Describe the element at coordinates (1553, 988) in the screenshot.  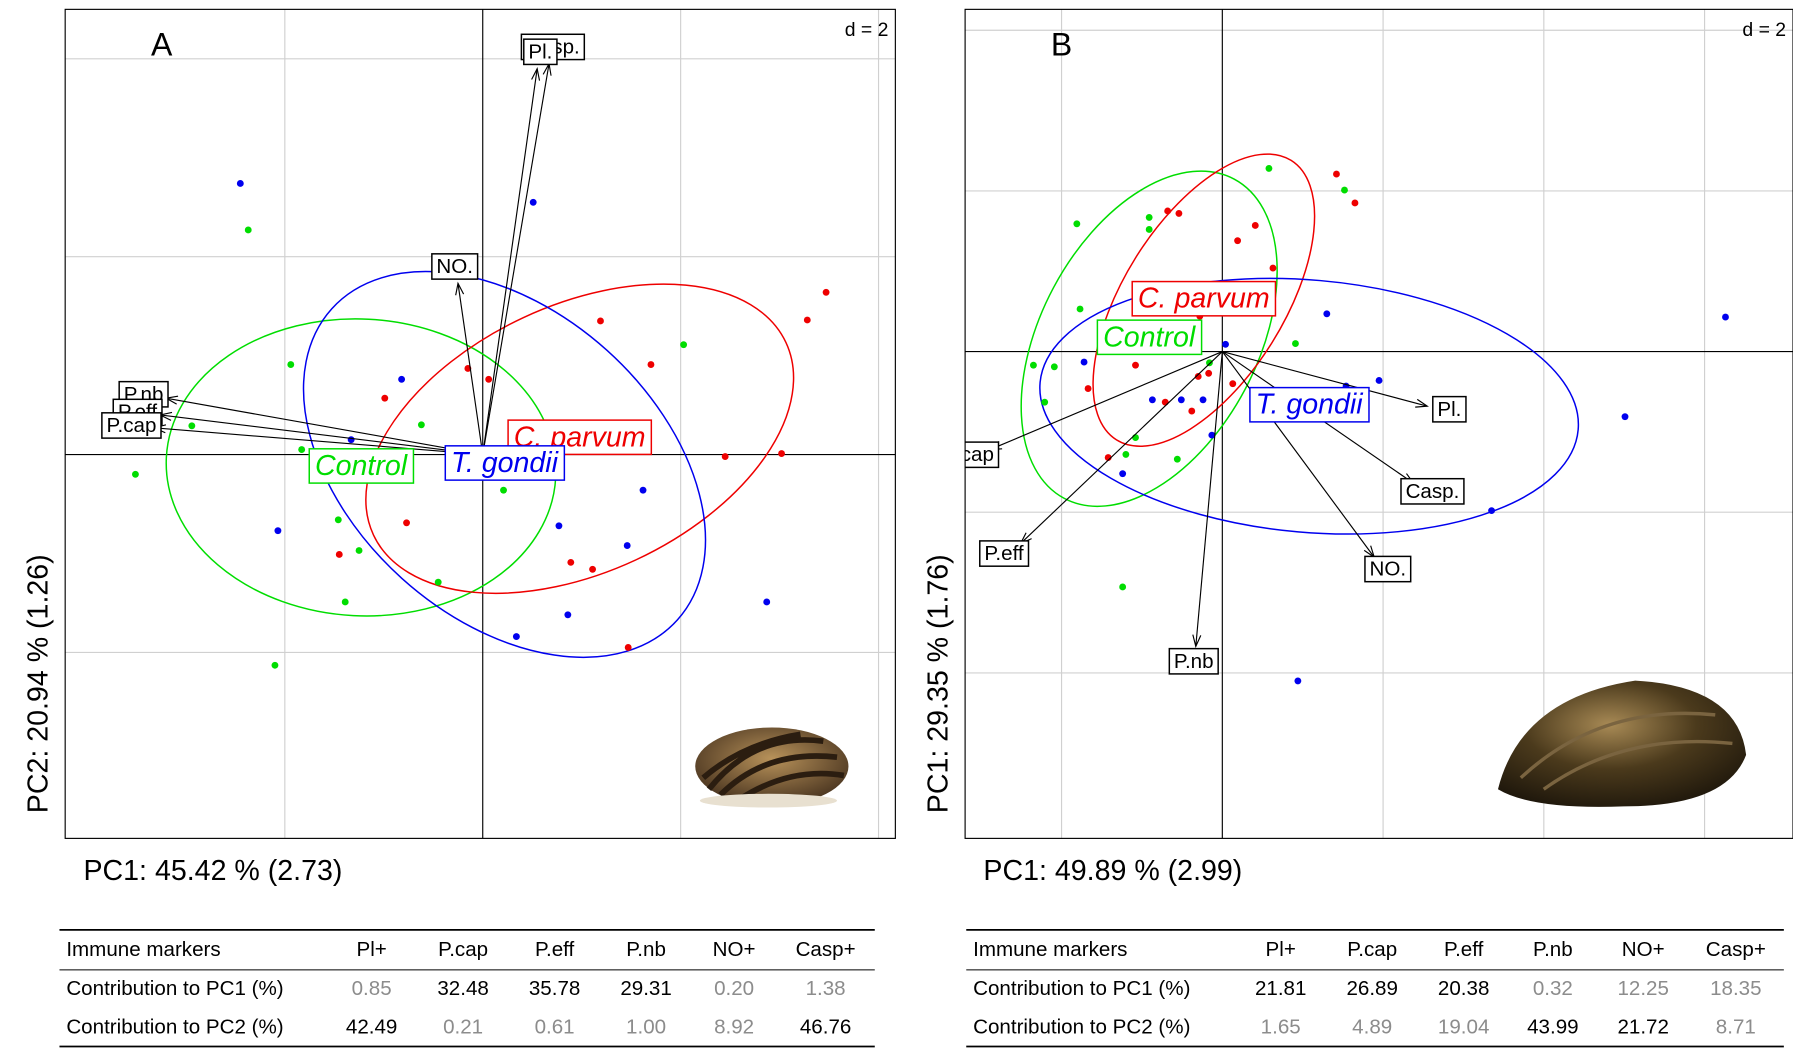
I see `table-cell: 0.32` at that location.